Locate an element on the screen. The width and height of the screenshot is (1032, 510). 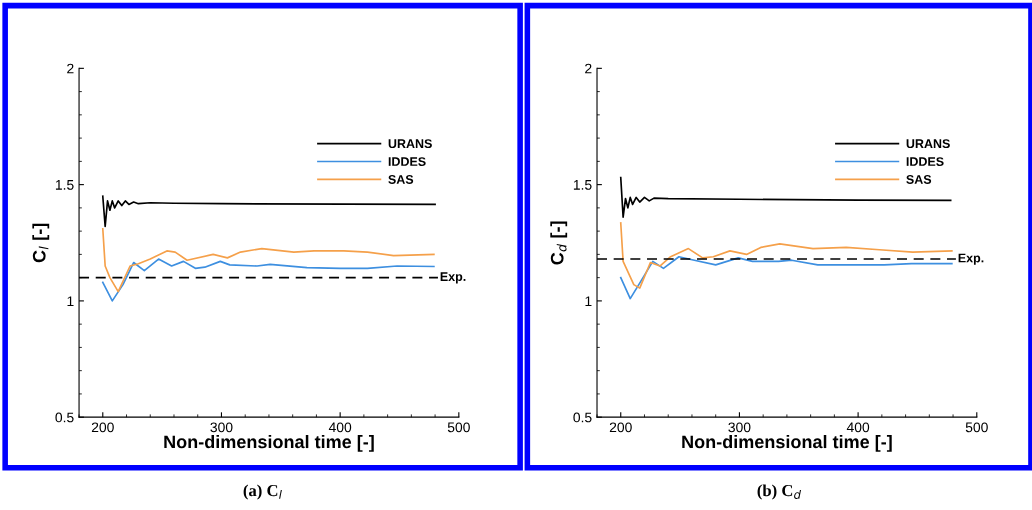
y-axis-title: C$_{l}$ [-] is located at coordinates (41, 243).